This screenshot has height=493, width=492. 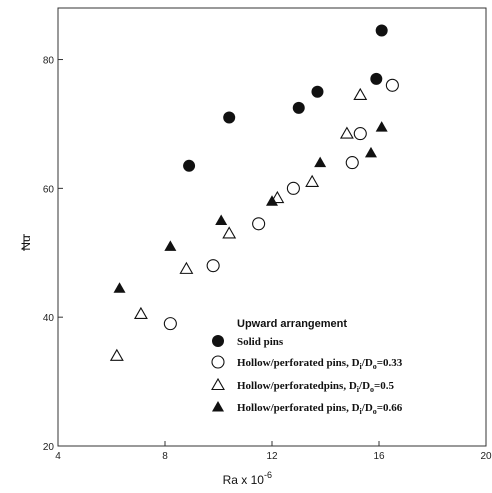 I want to click on legend-label-series-2: Hollow/perforated pins, Di/Do=0.33, so click(x=320, y=364).